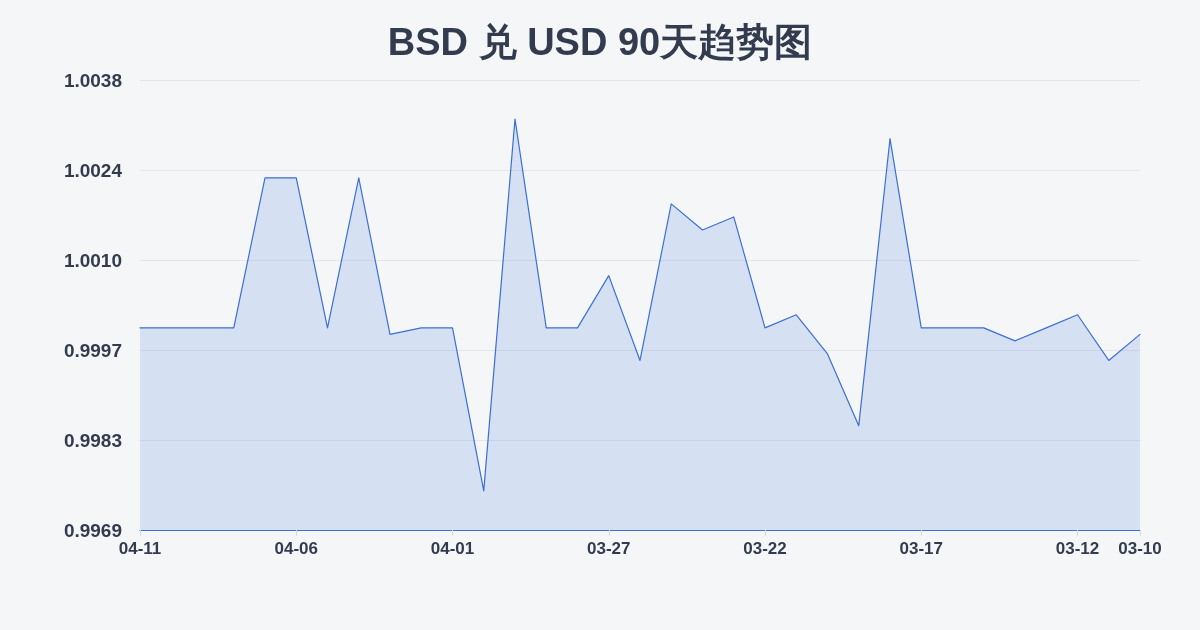  What do you see at coordinates (1140, 548) in the screenshot?
I see `x-tick-label: 03-10` at bounding box center [1140, 548].